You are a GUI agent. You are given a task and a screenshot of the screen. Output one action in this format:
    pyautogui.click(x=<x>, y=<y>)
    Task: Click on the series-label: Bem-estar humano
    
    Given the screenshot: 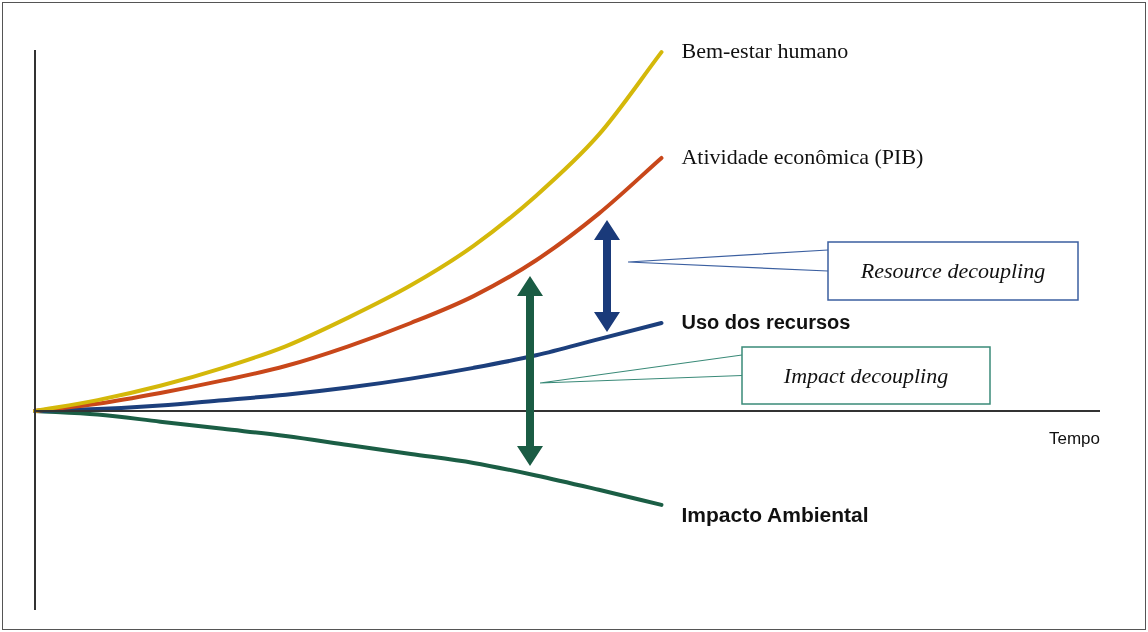 What is the action you would take?
    pyautogui.click(x=765, y=50)
    